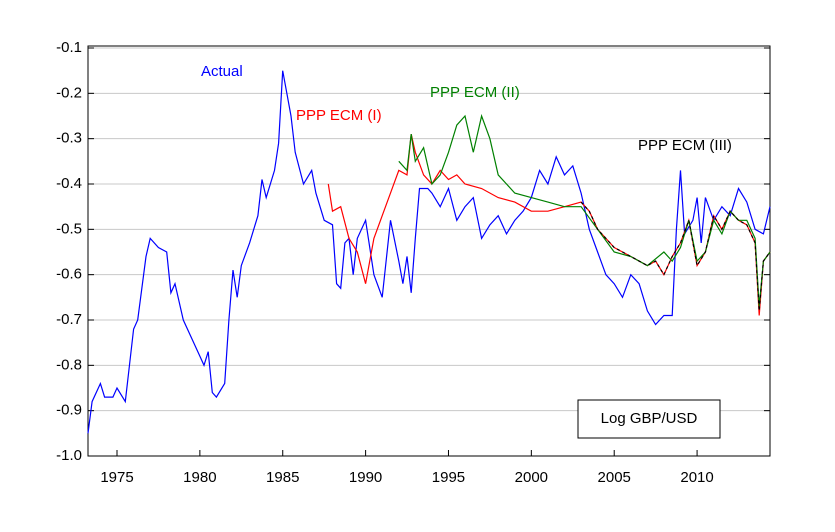  I want to click on series-label: Actual, so click(222, 71).